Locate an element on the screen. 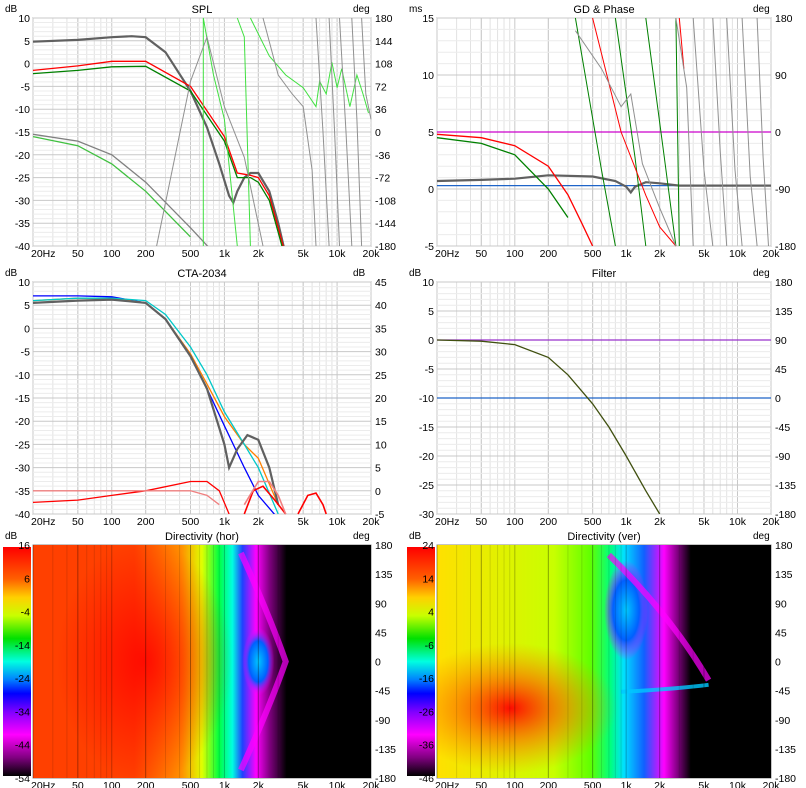  panel-title: CTA-2034 is located at coordinates (201, 274).